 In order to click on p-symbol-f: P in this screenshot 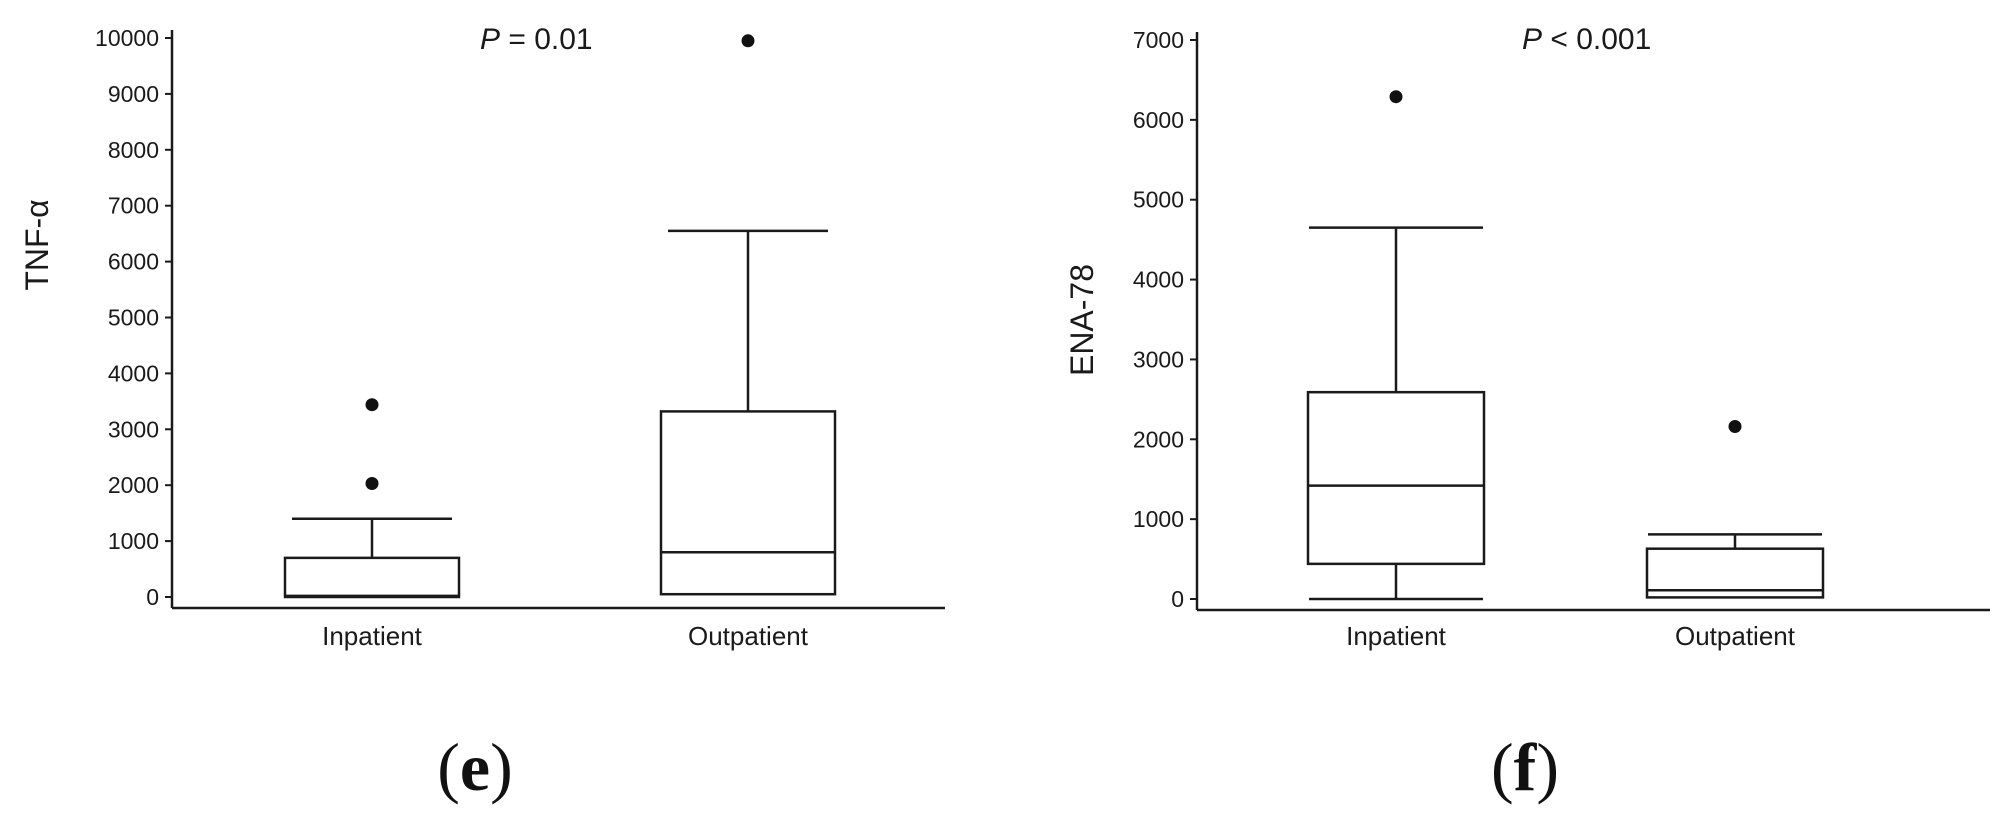, I will do `click(1532, 39)`.